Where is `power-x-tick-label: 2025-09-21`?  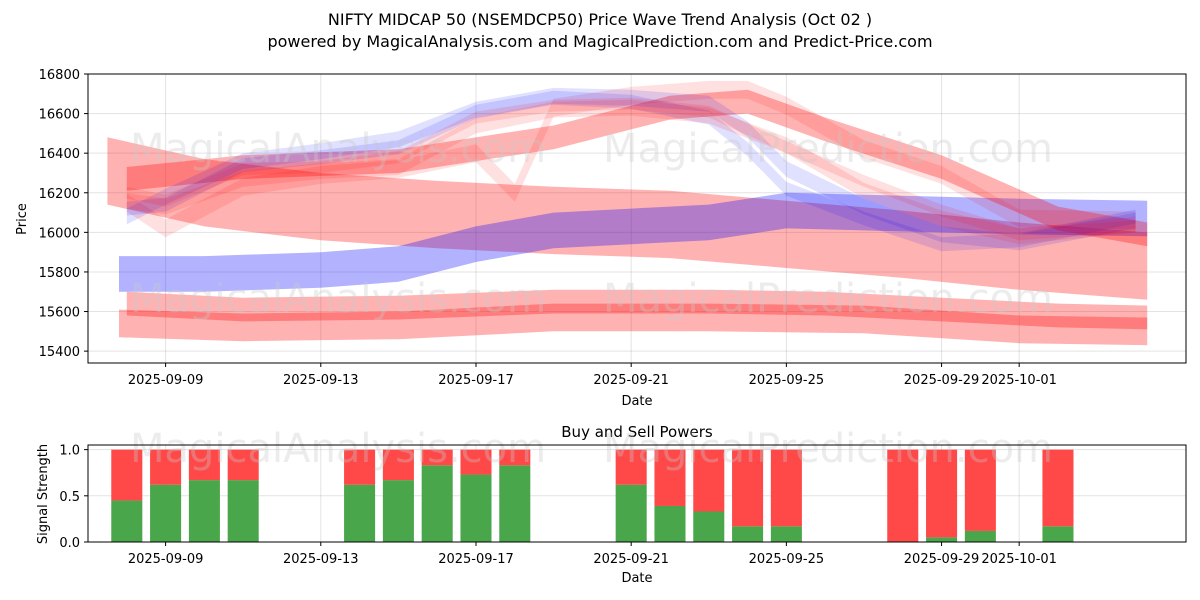
power-x-tick-label: 2025-09-21 is located at coordinates (631, 559).